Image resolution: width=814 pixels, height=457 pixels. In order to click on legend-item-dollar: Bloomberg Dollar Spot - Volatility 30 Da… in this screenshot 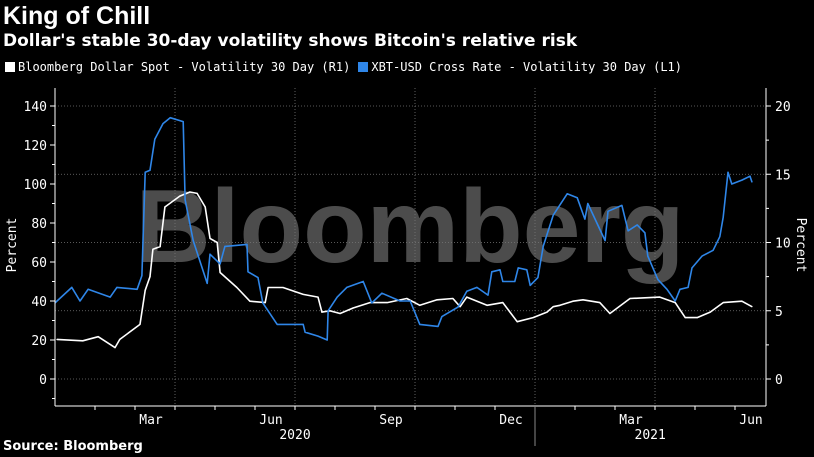, I will do `click(177, 67)`.